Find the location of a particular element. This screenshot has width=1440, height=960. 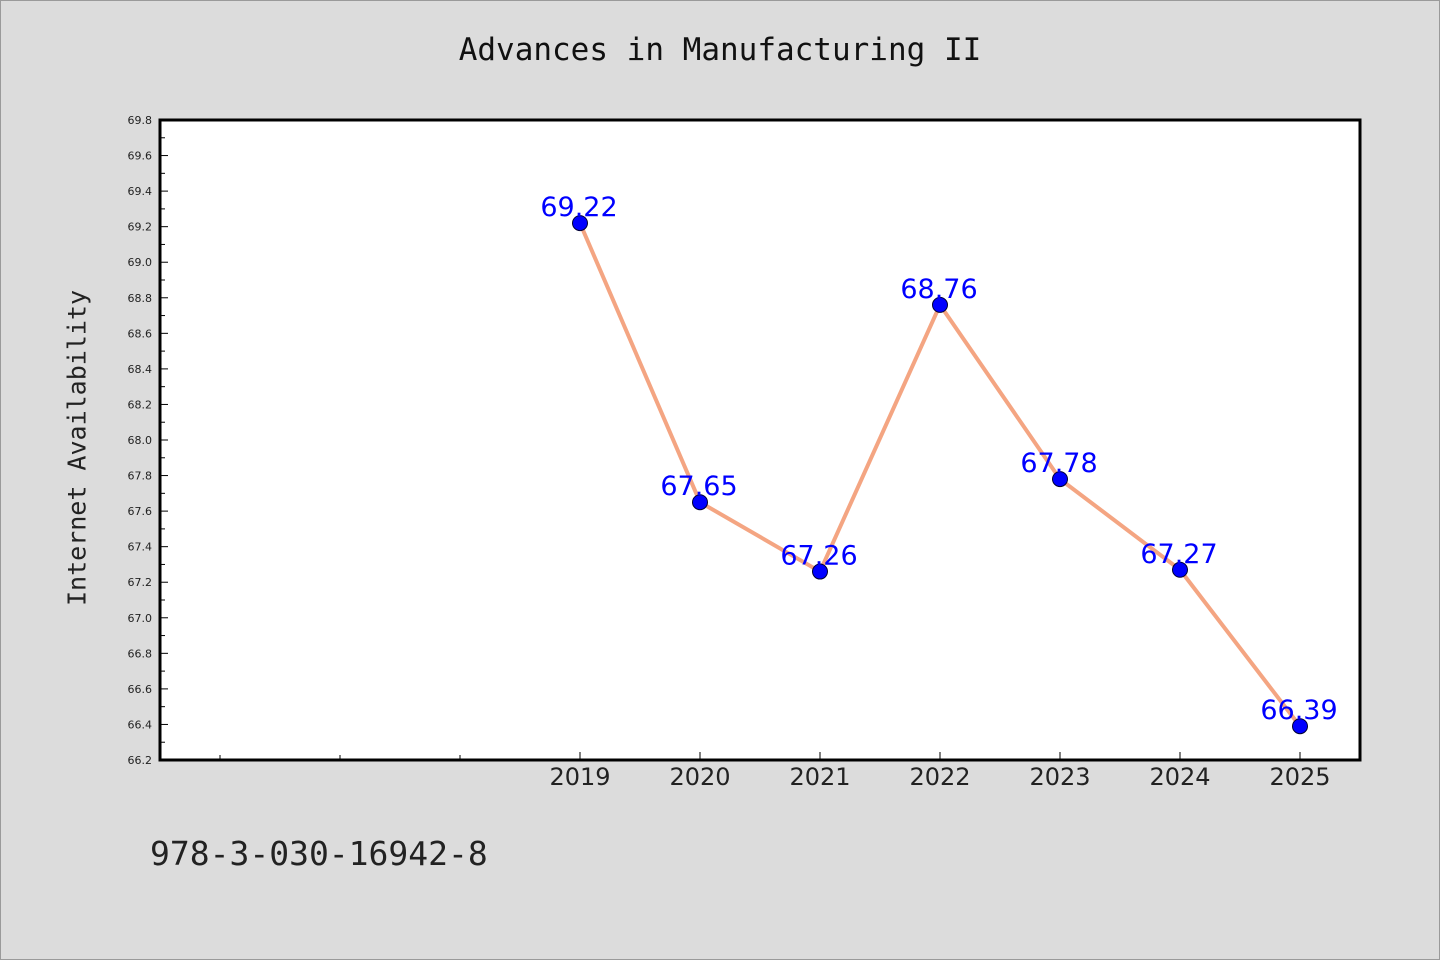

y-tick-label: 68.4 is located at coordinates (140, 369).